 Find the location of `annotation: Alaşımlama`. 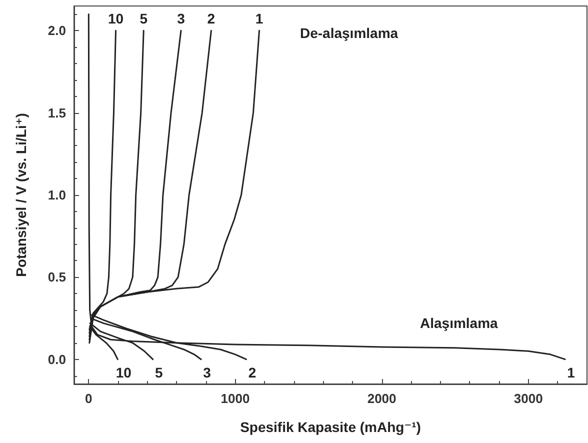

annotation: Alaşımlama is located at coordinates (459, 323).